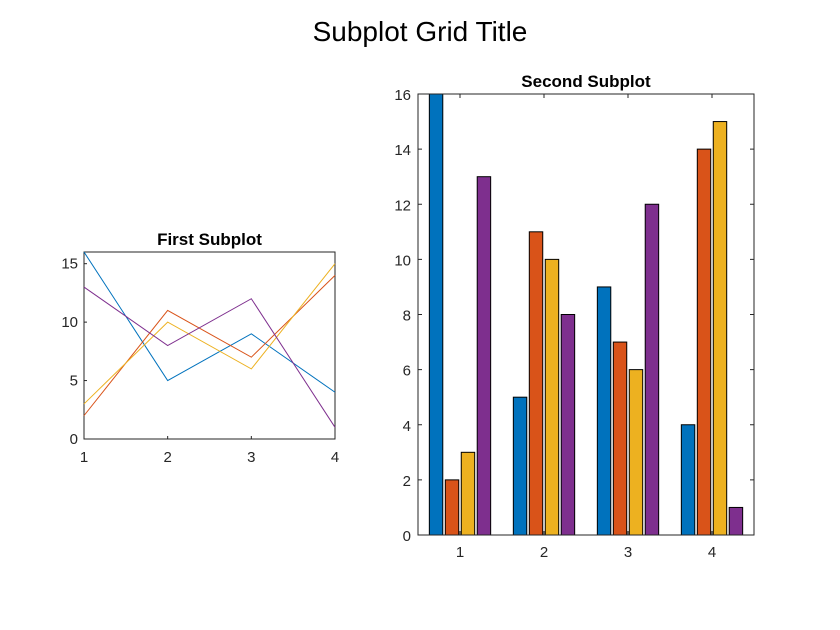 The image size is (840, 630). I want to click on y-tick-label: 5, so click(74, 381).